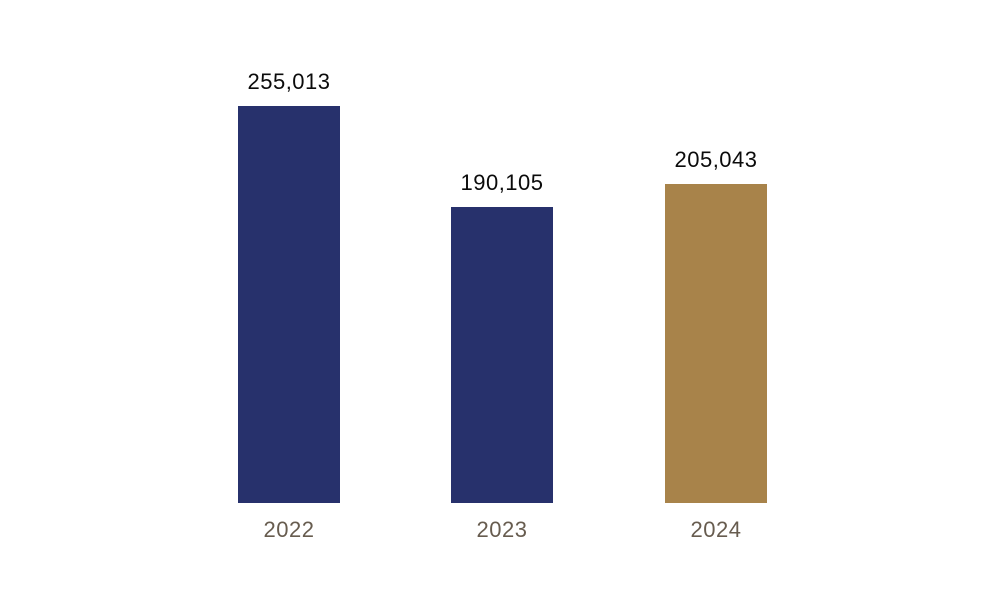 Image resolution: width=1000 pixels, height=600 pixels. Describe the element at coordinates (502, 529) in the screenshot. I see `x-tick-label-2023: 2023` at that location.